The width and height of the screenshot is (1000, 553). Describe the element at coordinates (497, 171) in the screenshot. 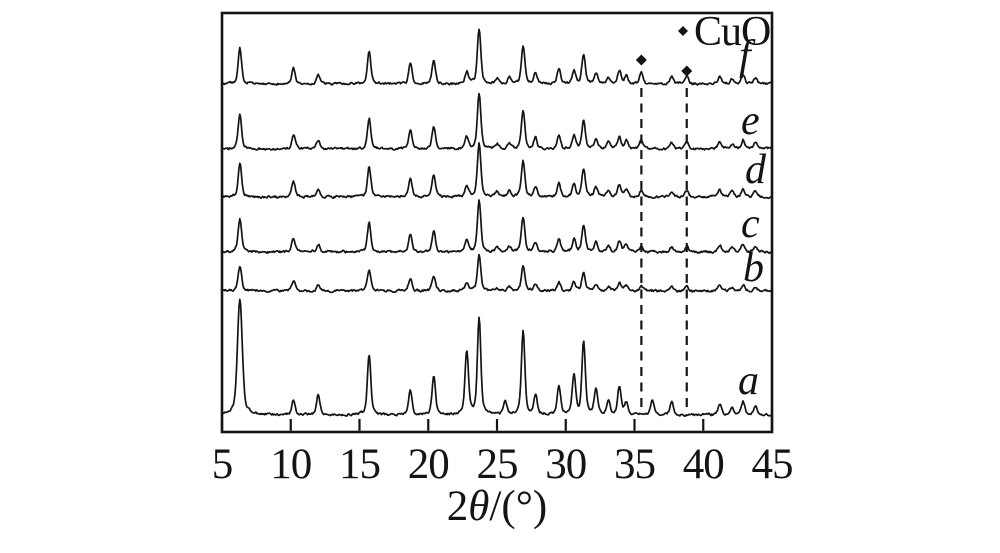

I see `trace-d` at that location.